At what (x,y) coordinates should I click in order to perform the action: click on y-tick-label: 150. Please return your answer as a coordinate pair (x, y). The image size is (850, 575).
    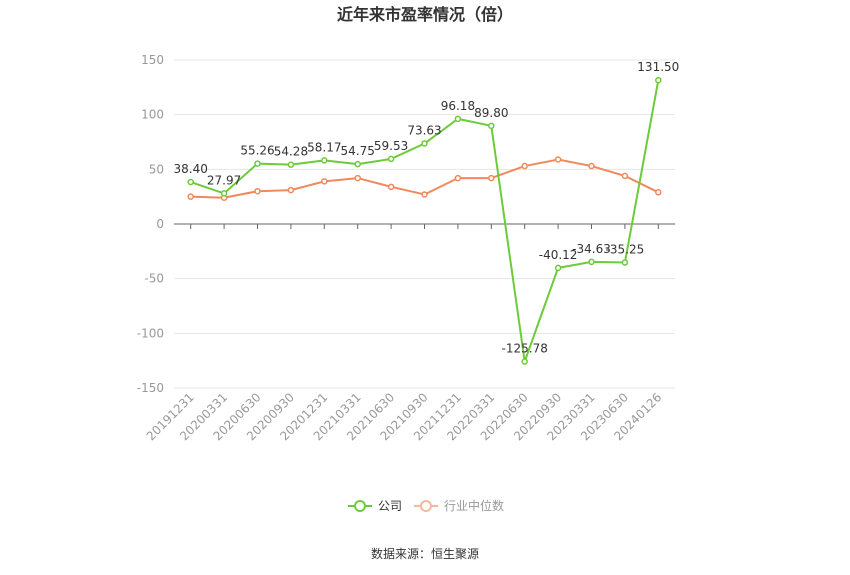
    Looking at the image, I should click on (152, 60).